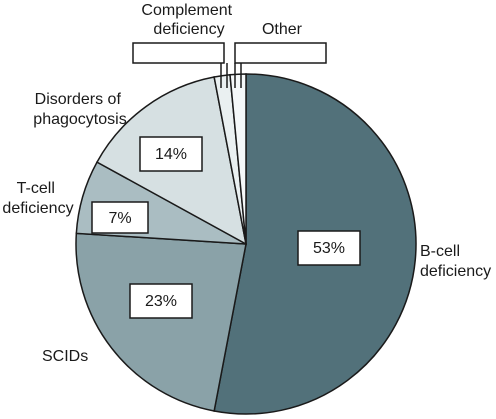 This screenshot has height=419, width=496. I want to click on slice-label-t-cell: 7%, so click(119, 218).